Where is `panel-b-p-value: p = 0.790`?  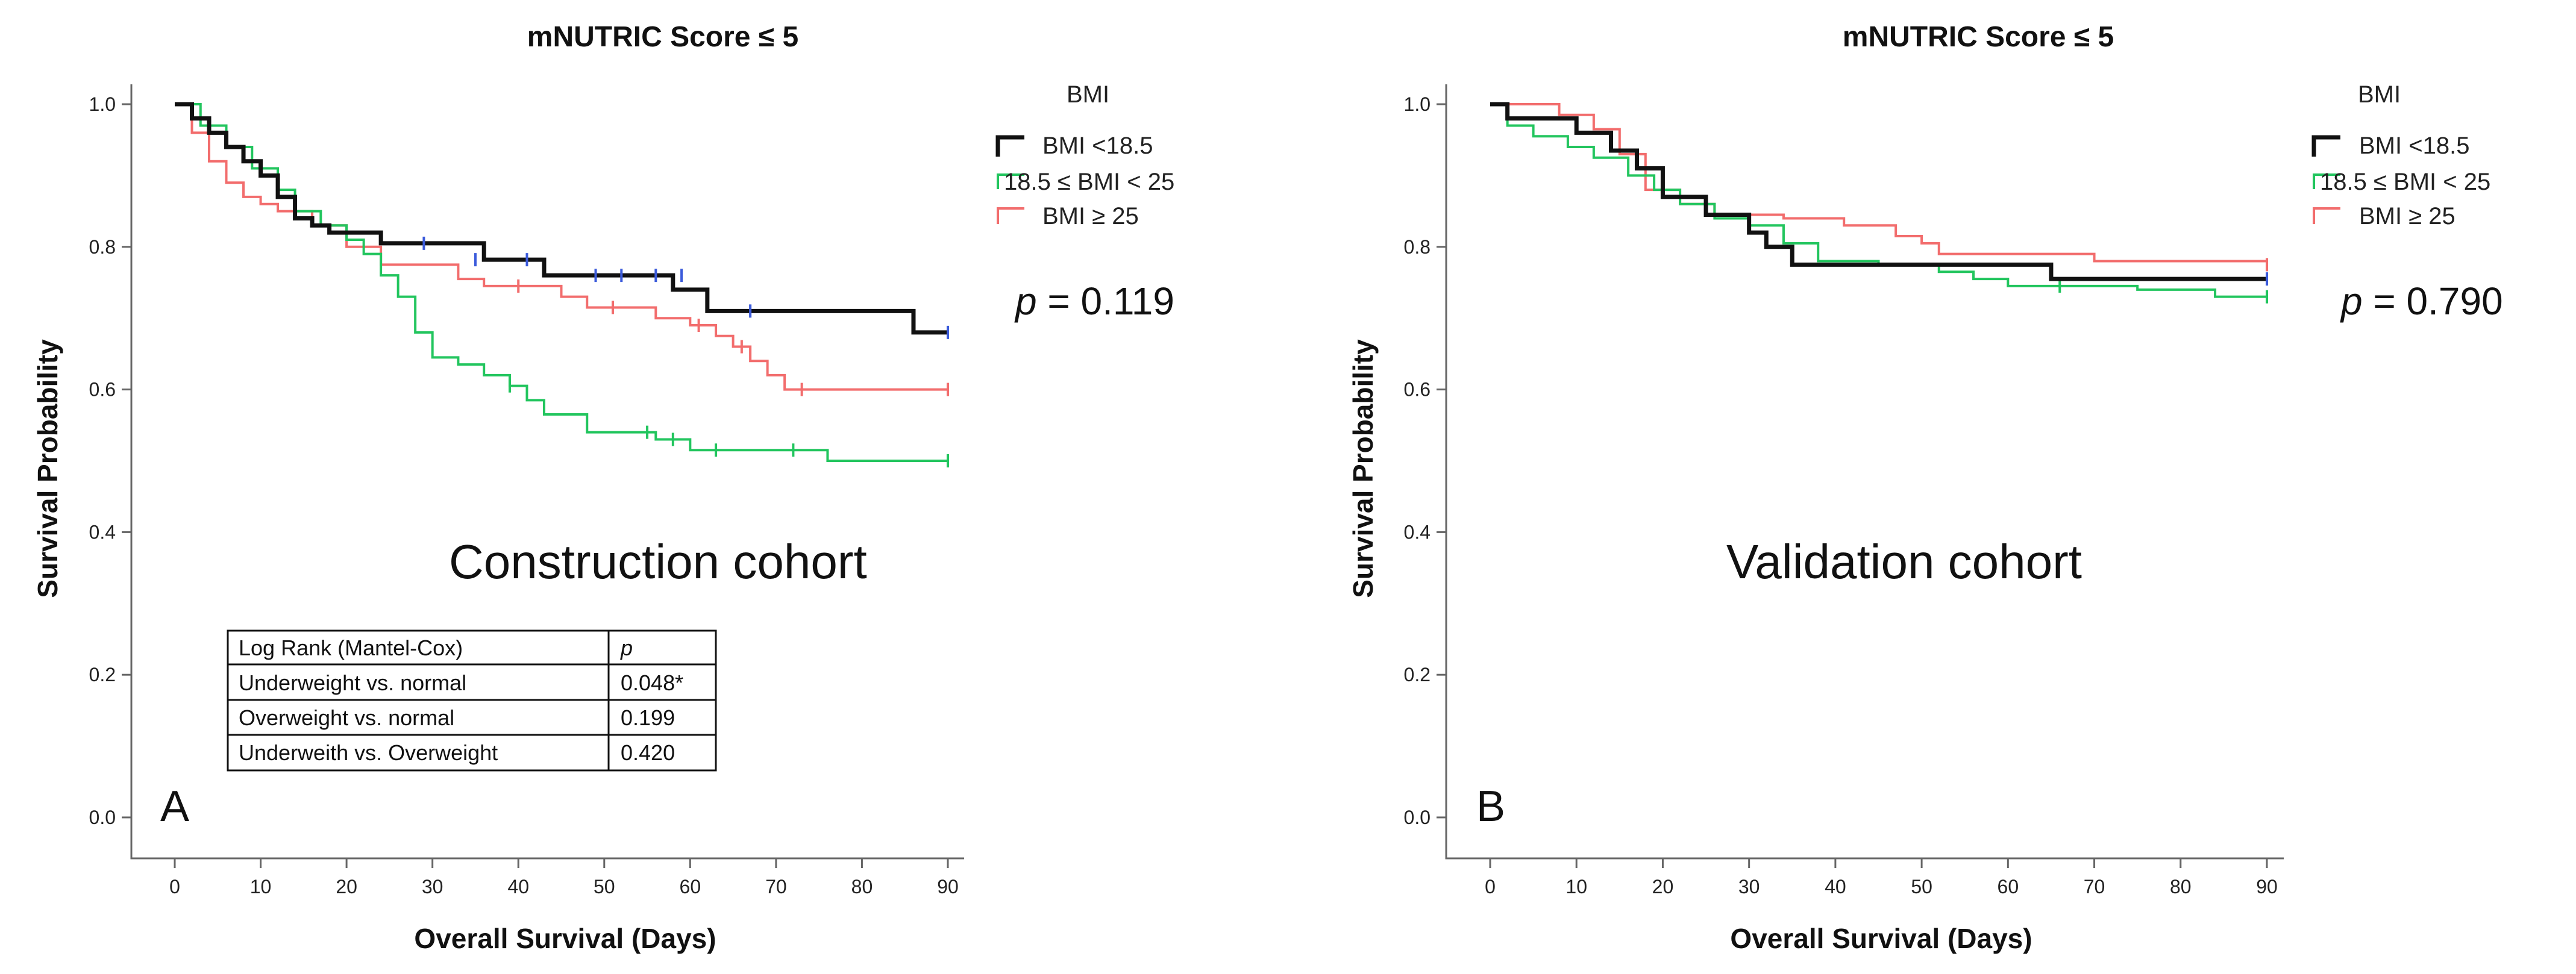
panel-b-p-value: p = 0.790 is located at coordinates (2421, 301).